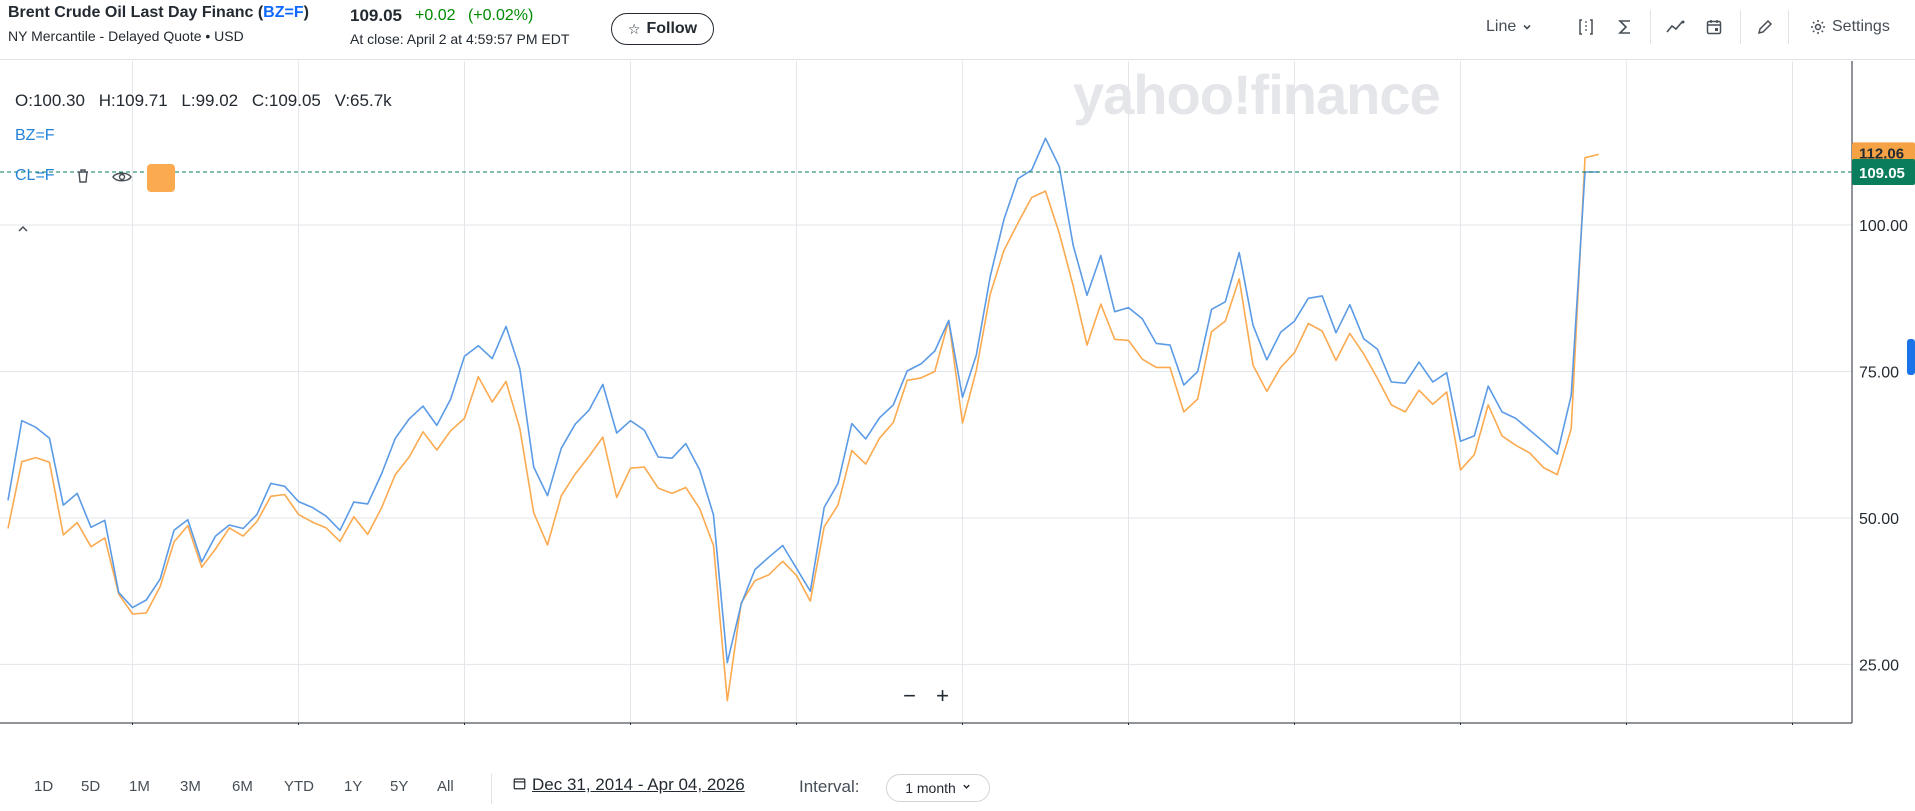 This screenshot has height=811, width=1915. What do you see at coordinates (44, 786) in the screenshot?
I see `range-1d: 1D` at bounding box center [44, 786].